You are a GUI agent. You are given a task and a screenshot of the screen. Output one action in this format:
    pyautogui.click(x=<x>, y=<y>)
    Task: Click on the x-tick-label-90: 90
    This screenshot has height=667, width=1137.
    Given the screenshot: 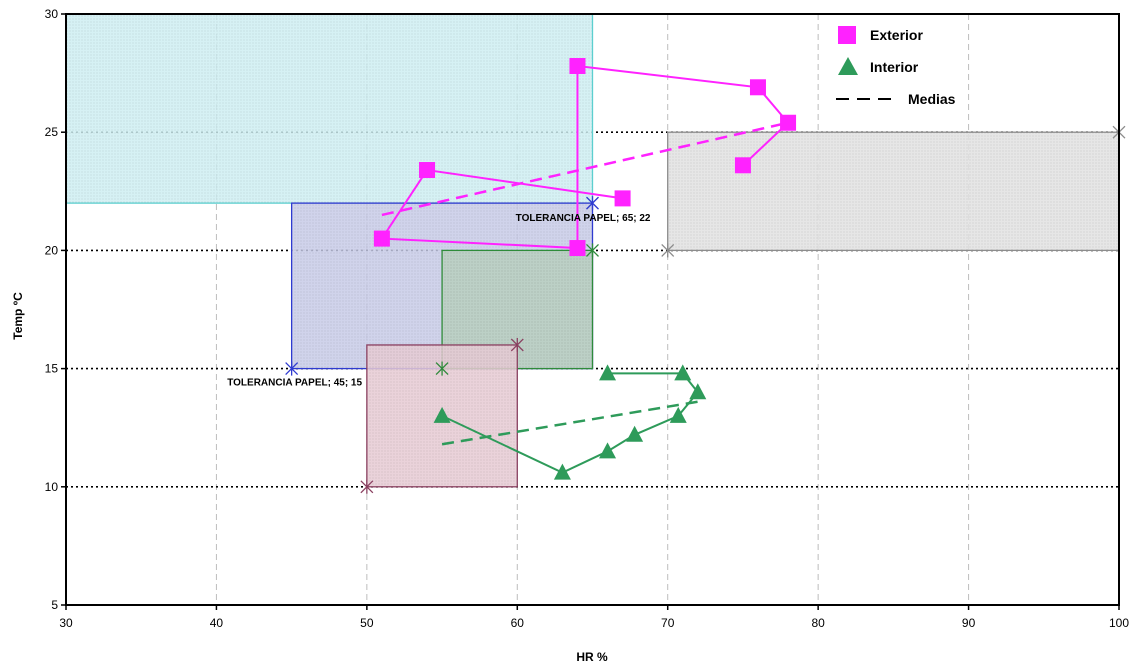 What is the action you would take?
    pyautogui.click(x=969, y=623)
    